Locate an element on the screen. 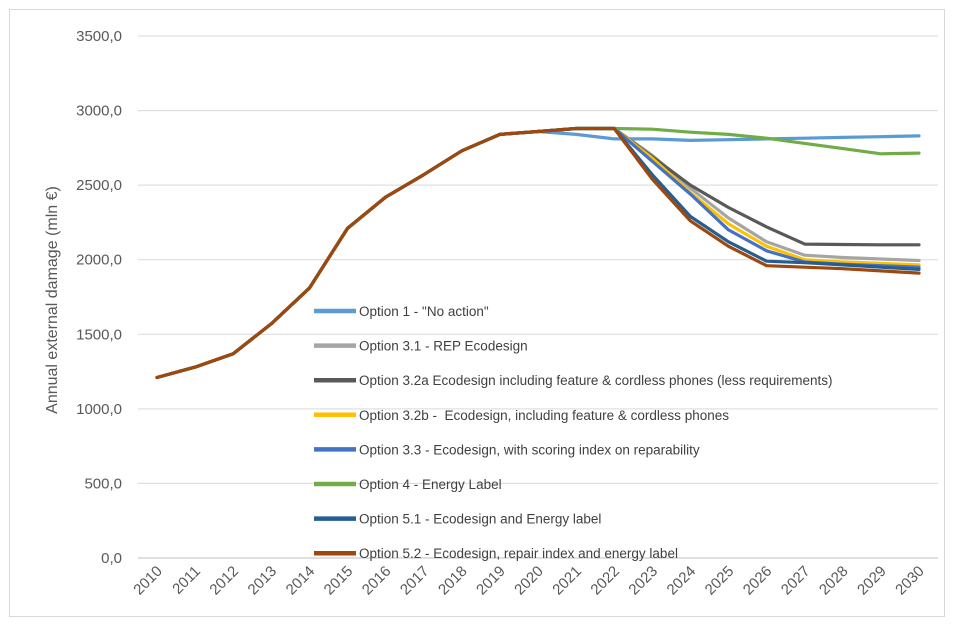  x-tick-label: 2014 is located at coordinates (301, 581).